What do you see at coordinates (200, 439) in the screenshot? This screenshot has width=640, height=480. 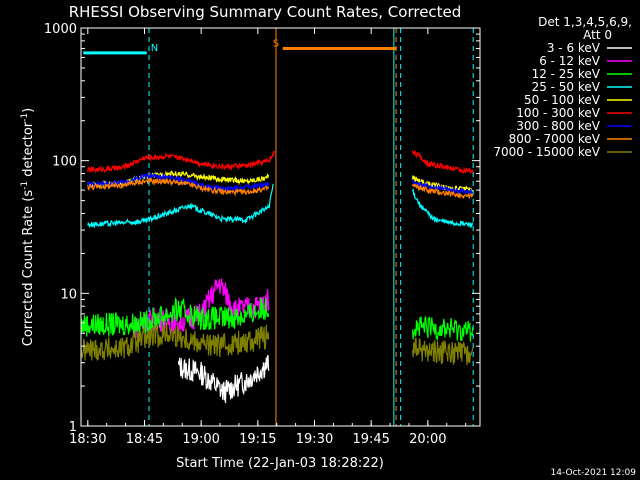 I see `x-tick-label-2: 19:00` at bounding box center [200, 439].